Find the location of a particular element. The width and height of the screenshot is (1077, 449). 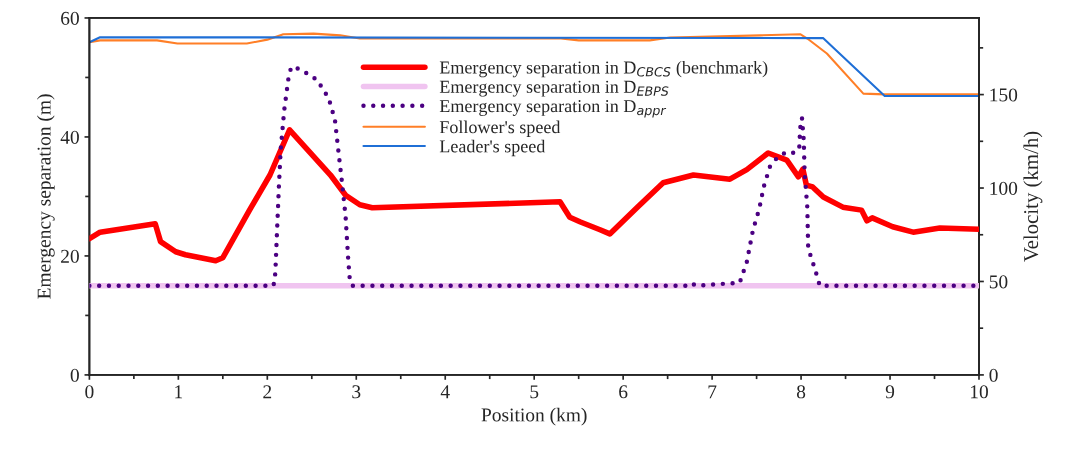

x-tick-label: 5 is located at coordinates (534, 392).